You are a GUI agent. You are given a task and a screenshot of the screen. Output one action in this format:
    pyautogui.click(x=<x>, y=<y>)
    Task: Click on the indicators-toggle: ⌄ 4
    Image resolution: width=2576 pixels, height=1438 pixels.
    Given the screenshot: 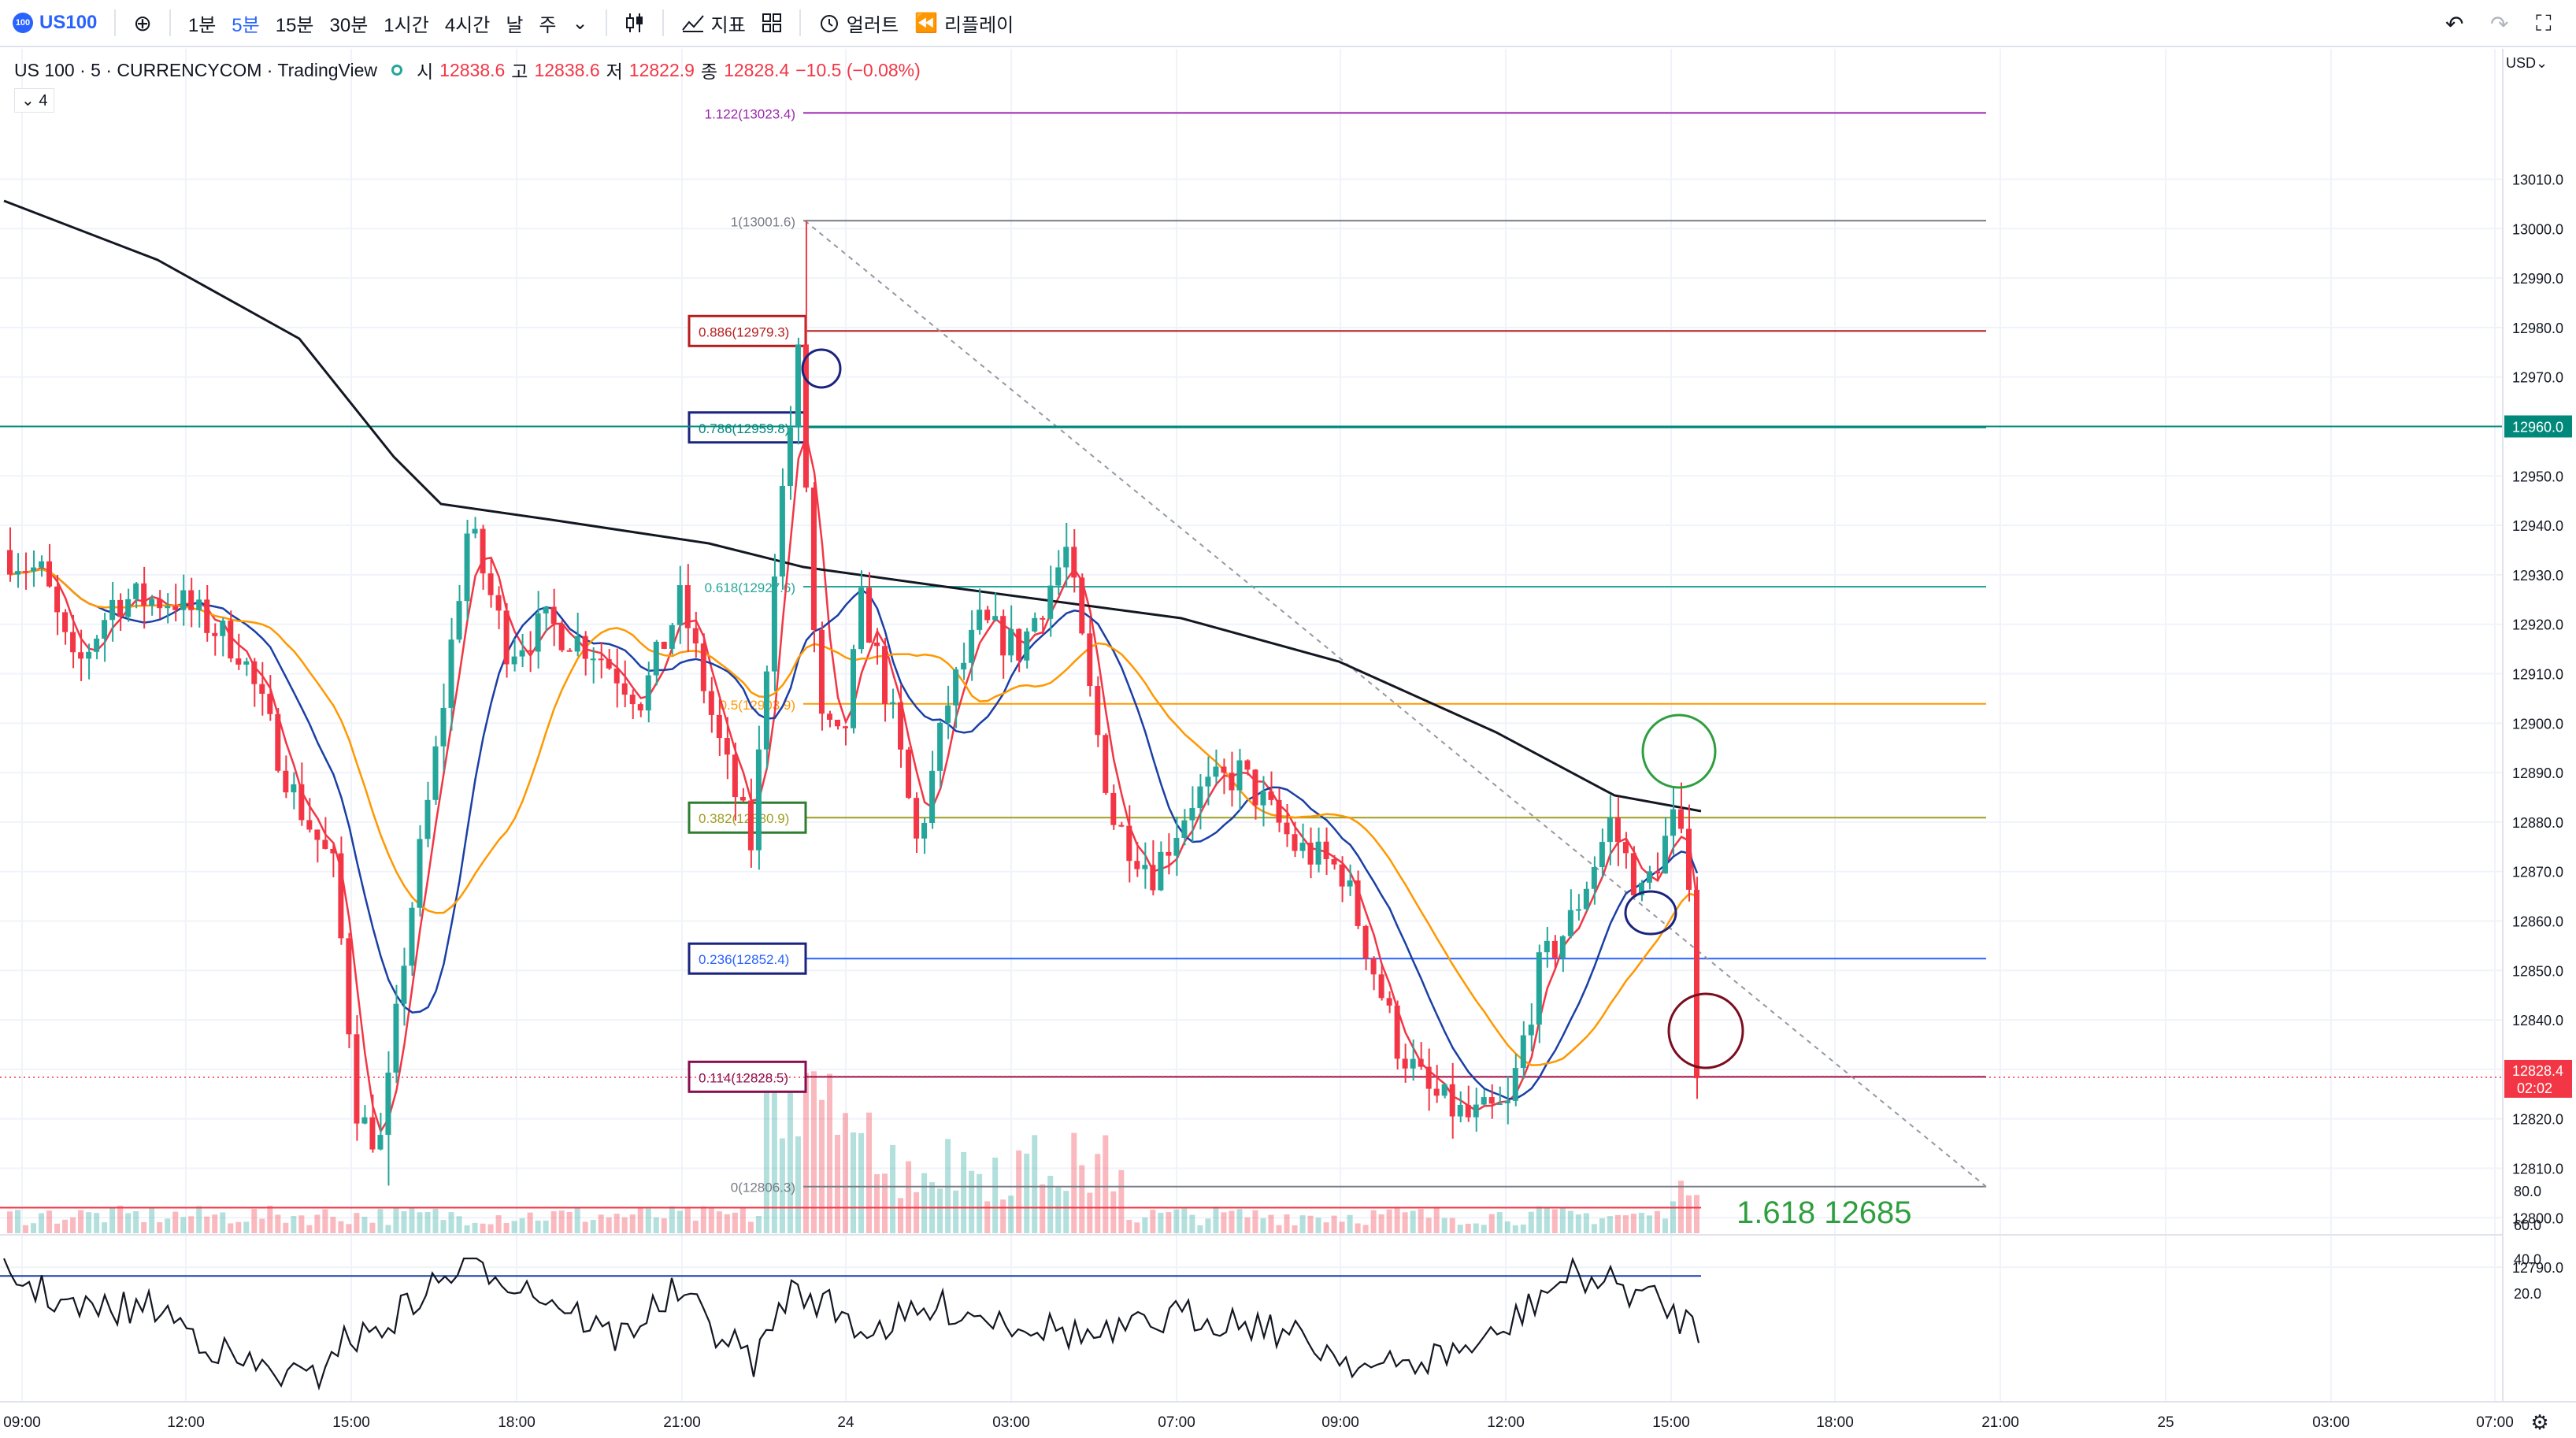 What is the action you would take?
    pyautogui.click(x=34, y=100)
    